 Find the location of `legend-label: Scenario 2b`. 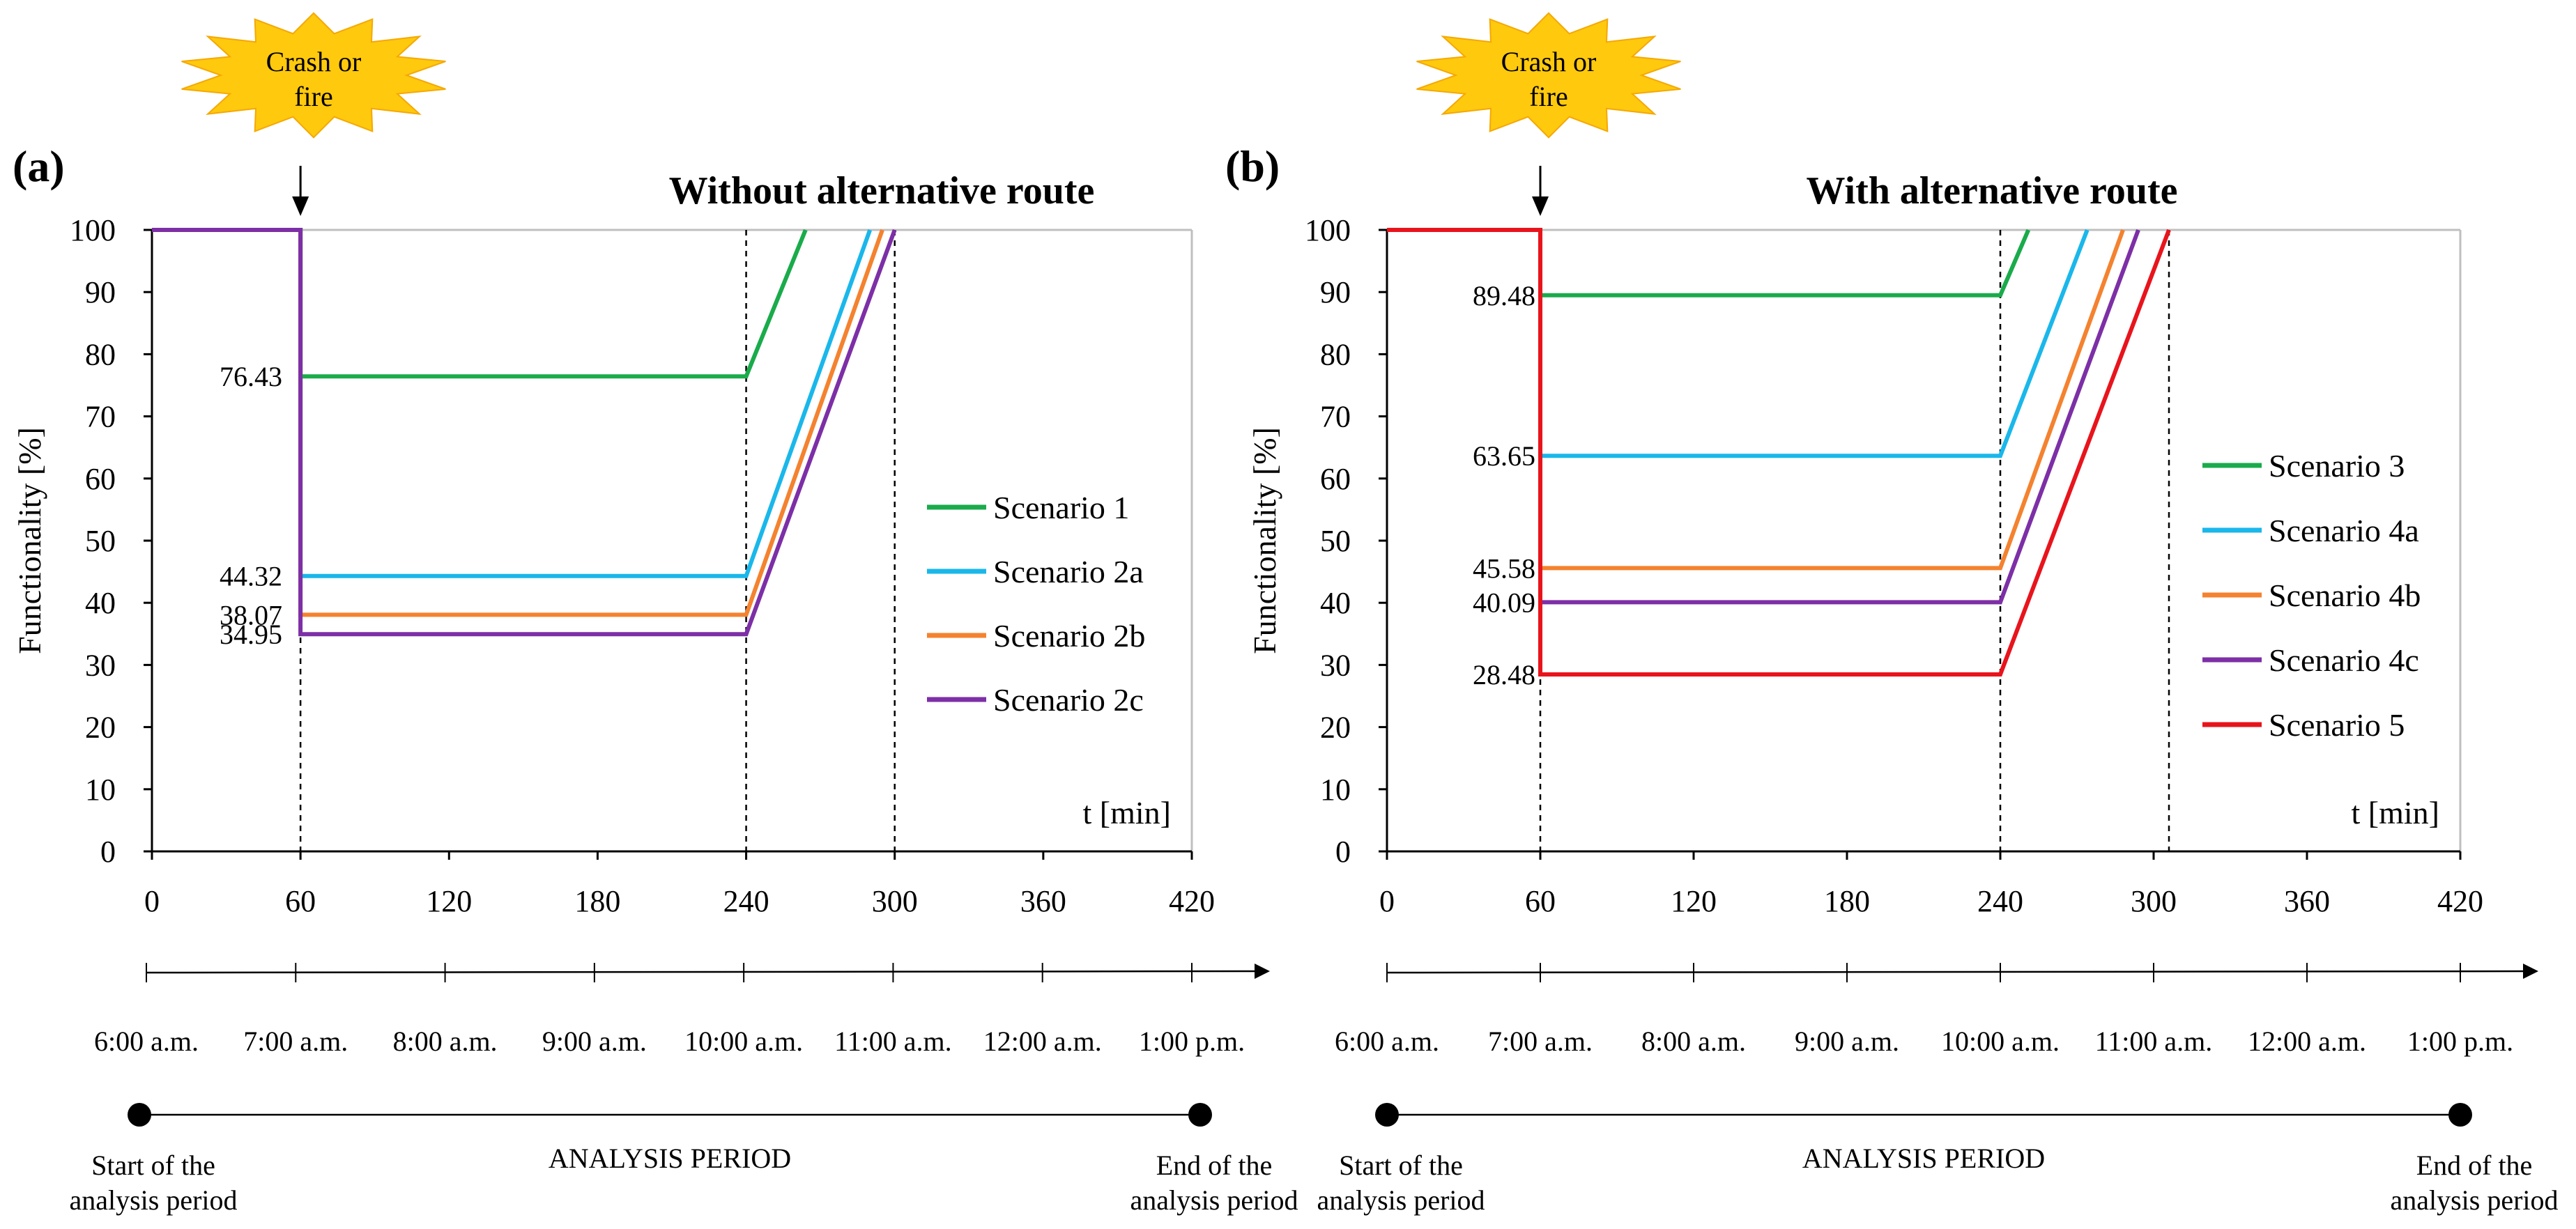

legend-label: Scenario 2b is located at coordinates (1069, 636).